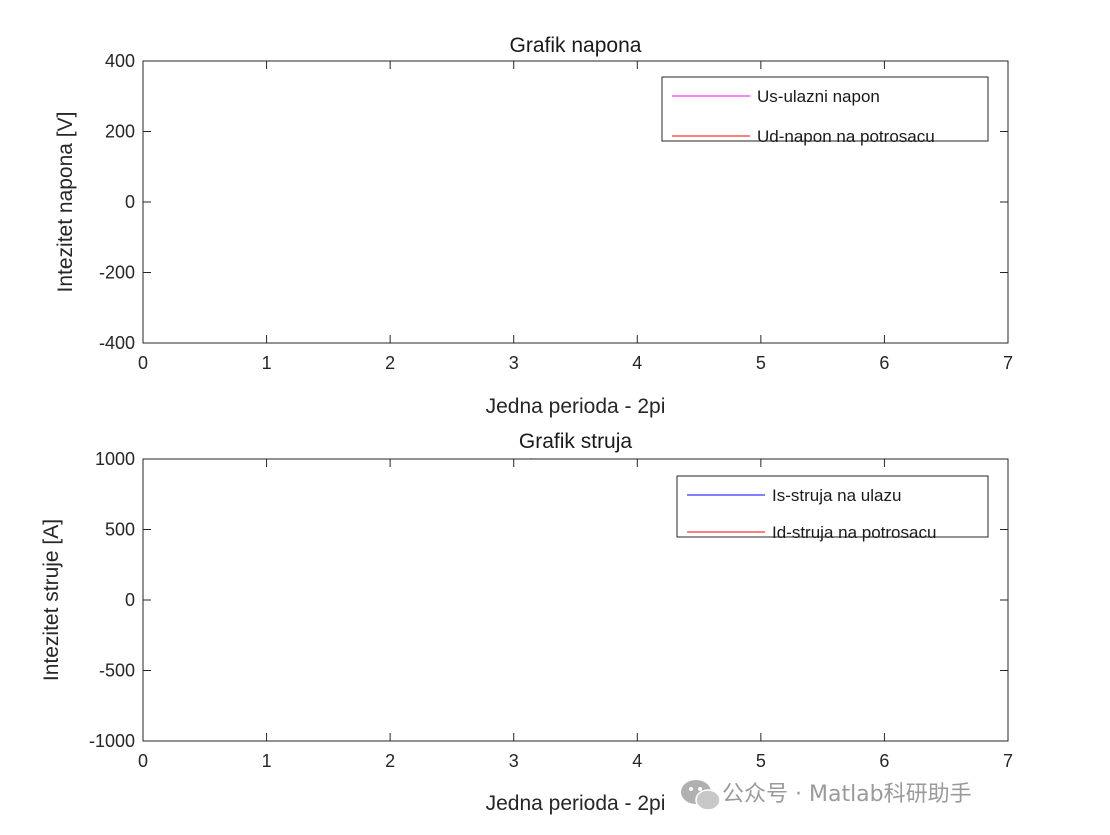 This screenshot has height=835, width=1110. I want to click on y-tick-label: 1000, so click(115, 459).